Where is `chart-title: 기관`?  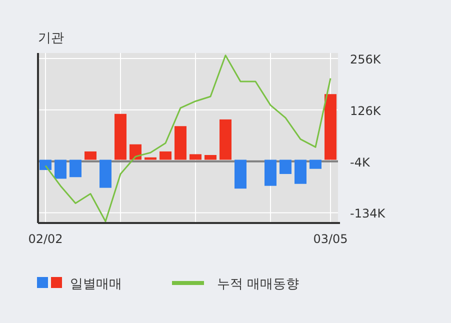 chart-title: 기관 is located at coordinates (51, 38).